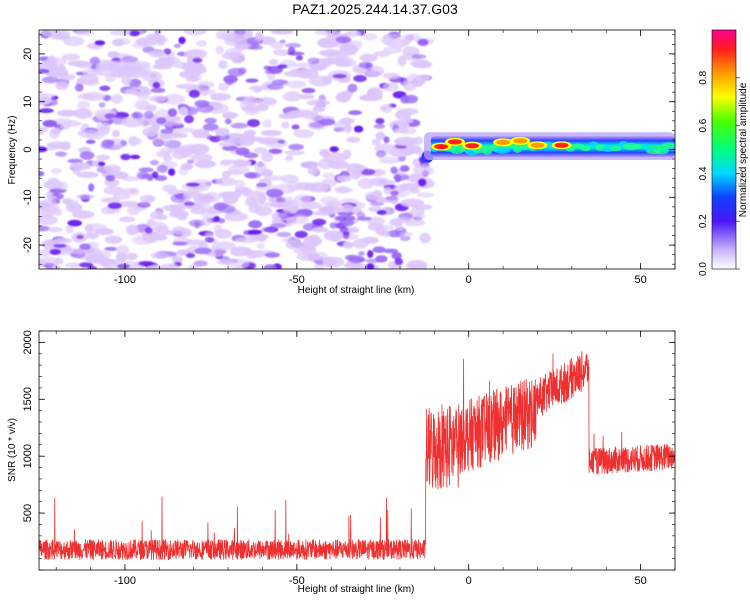  Describe the element at coordinates (28, 54) in the screenshot. I see `y-tick-label: 20` at that location.